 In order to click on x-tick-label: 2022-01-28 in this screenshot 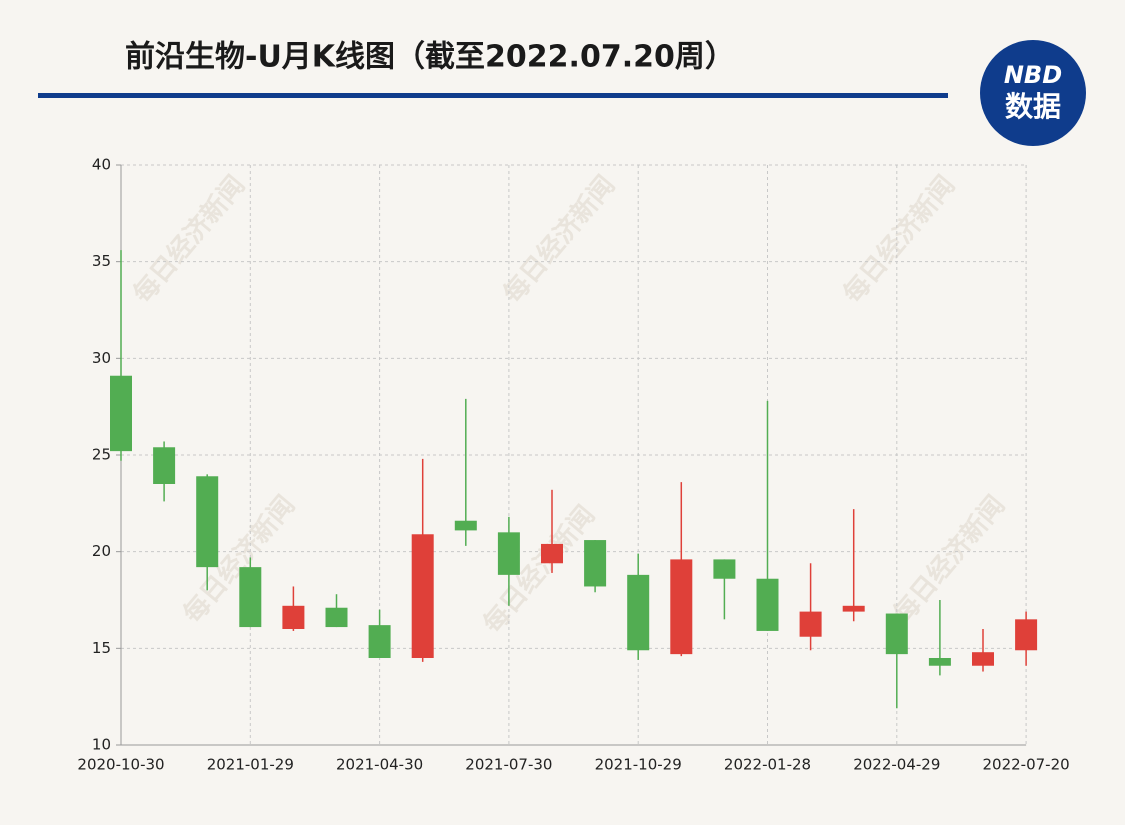, I will do `click(767, 765)`.